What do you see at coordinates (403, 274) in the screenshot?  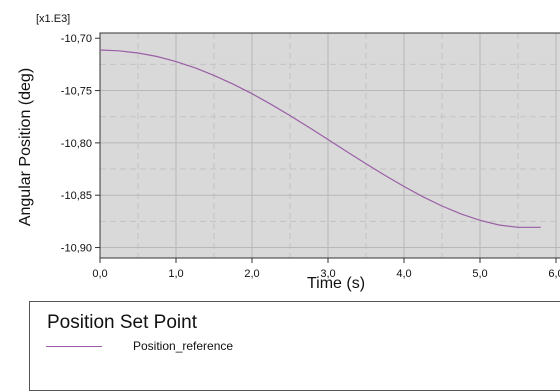 I see `x-tick-label: 4,0` at bounding box center [403, 274].